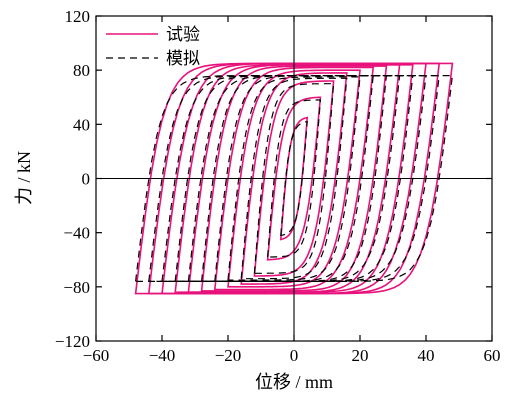  Describe the element at coordinates (81, 124) in the screenshot. I see `y-tick-label: 40` at that location.